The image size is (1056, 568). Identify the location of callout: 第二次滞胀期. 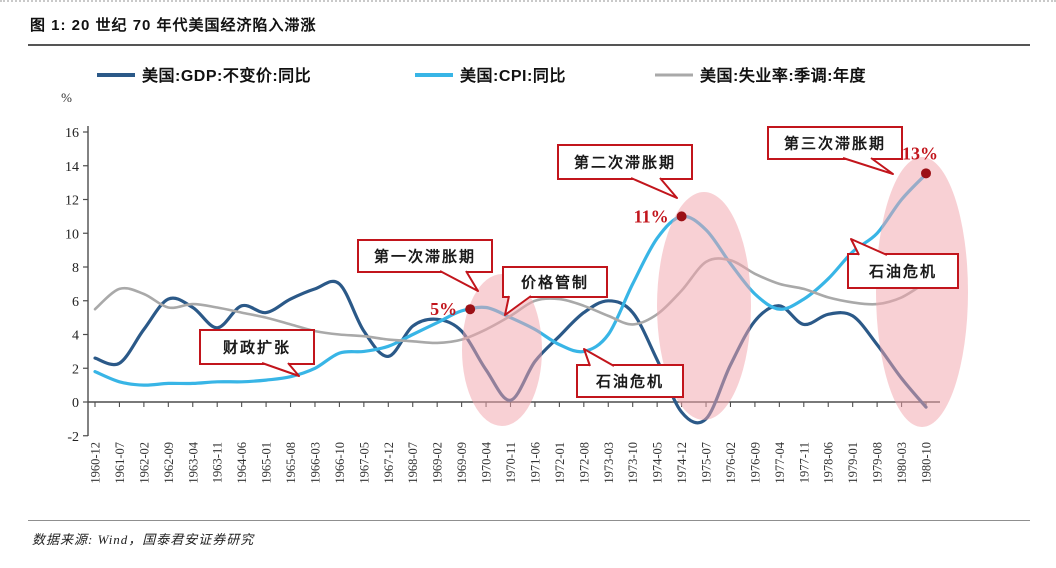
(625, 171).